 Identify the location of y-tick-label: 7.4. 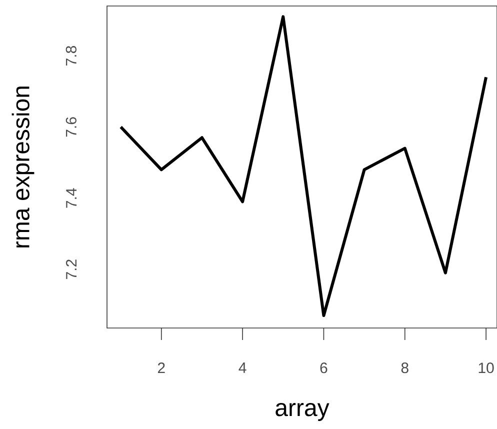
(71, 198).